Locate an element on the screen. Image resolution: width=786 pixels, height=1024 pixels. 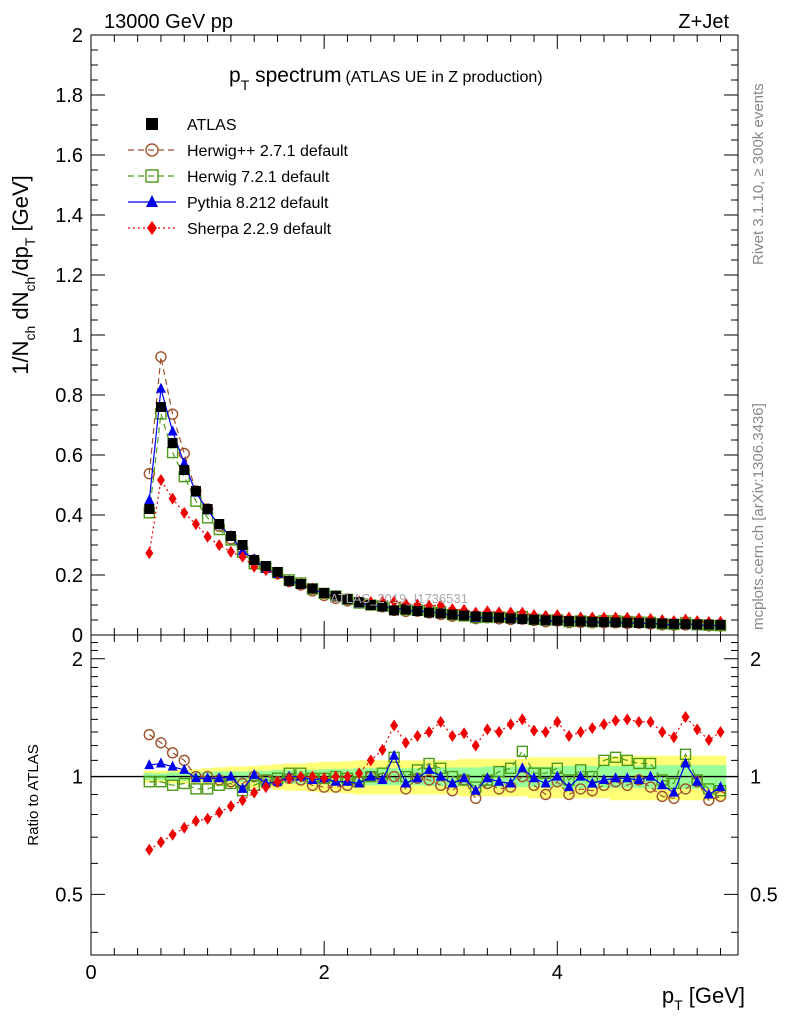
x-axis-label: pT [GeV] is located at coordinates (703, 998).